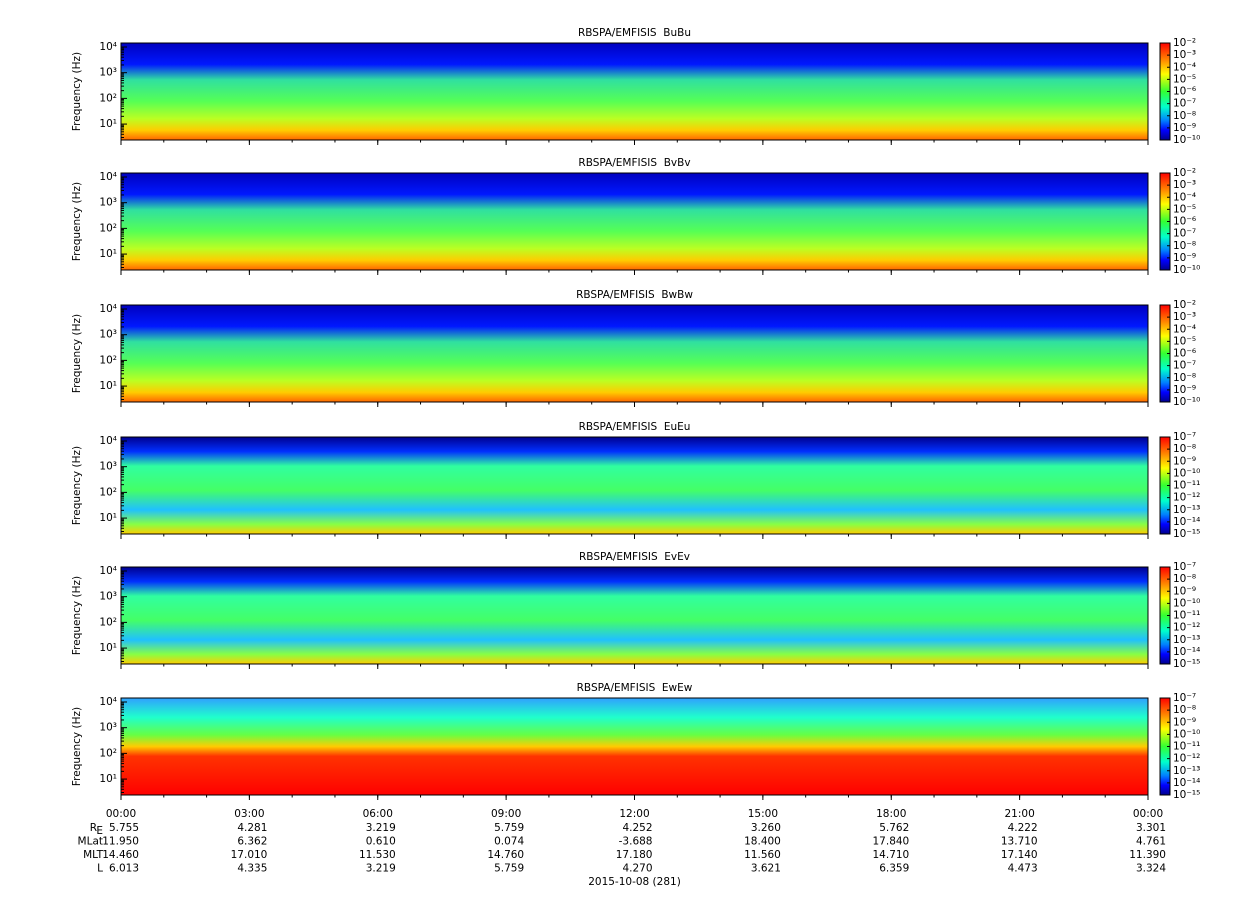 The height and width of the screenshot is (899, 1248). What do you see at coordinates (891, 814) in the screenshot?
I see `x-tick-label: 18:00` at bounding box center [891, 814].